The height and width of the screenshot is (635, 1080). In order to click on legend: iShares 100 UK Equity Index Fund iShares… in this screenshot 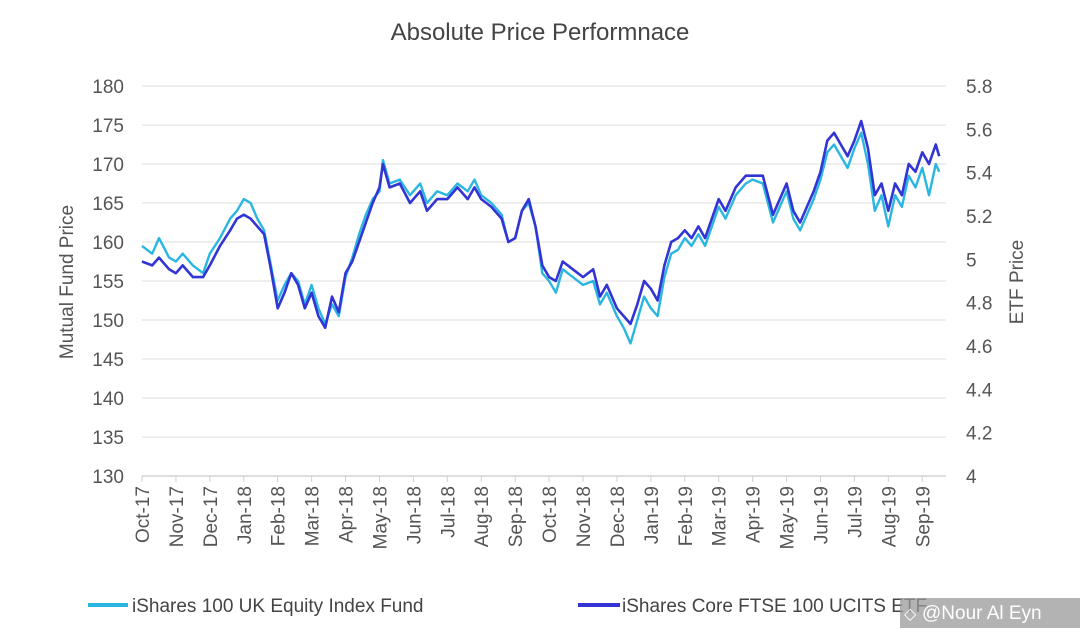, I will do `click(507, 606)`.